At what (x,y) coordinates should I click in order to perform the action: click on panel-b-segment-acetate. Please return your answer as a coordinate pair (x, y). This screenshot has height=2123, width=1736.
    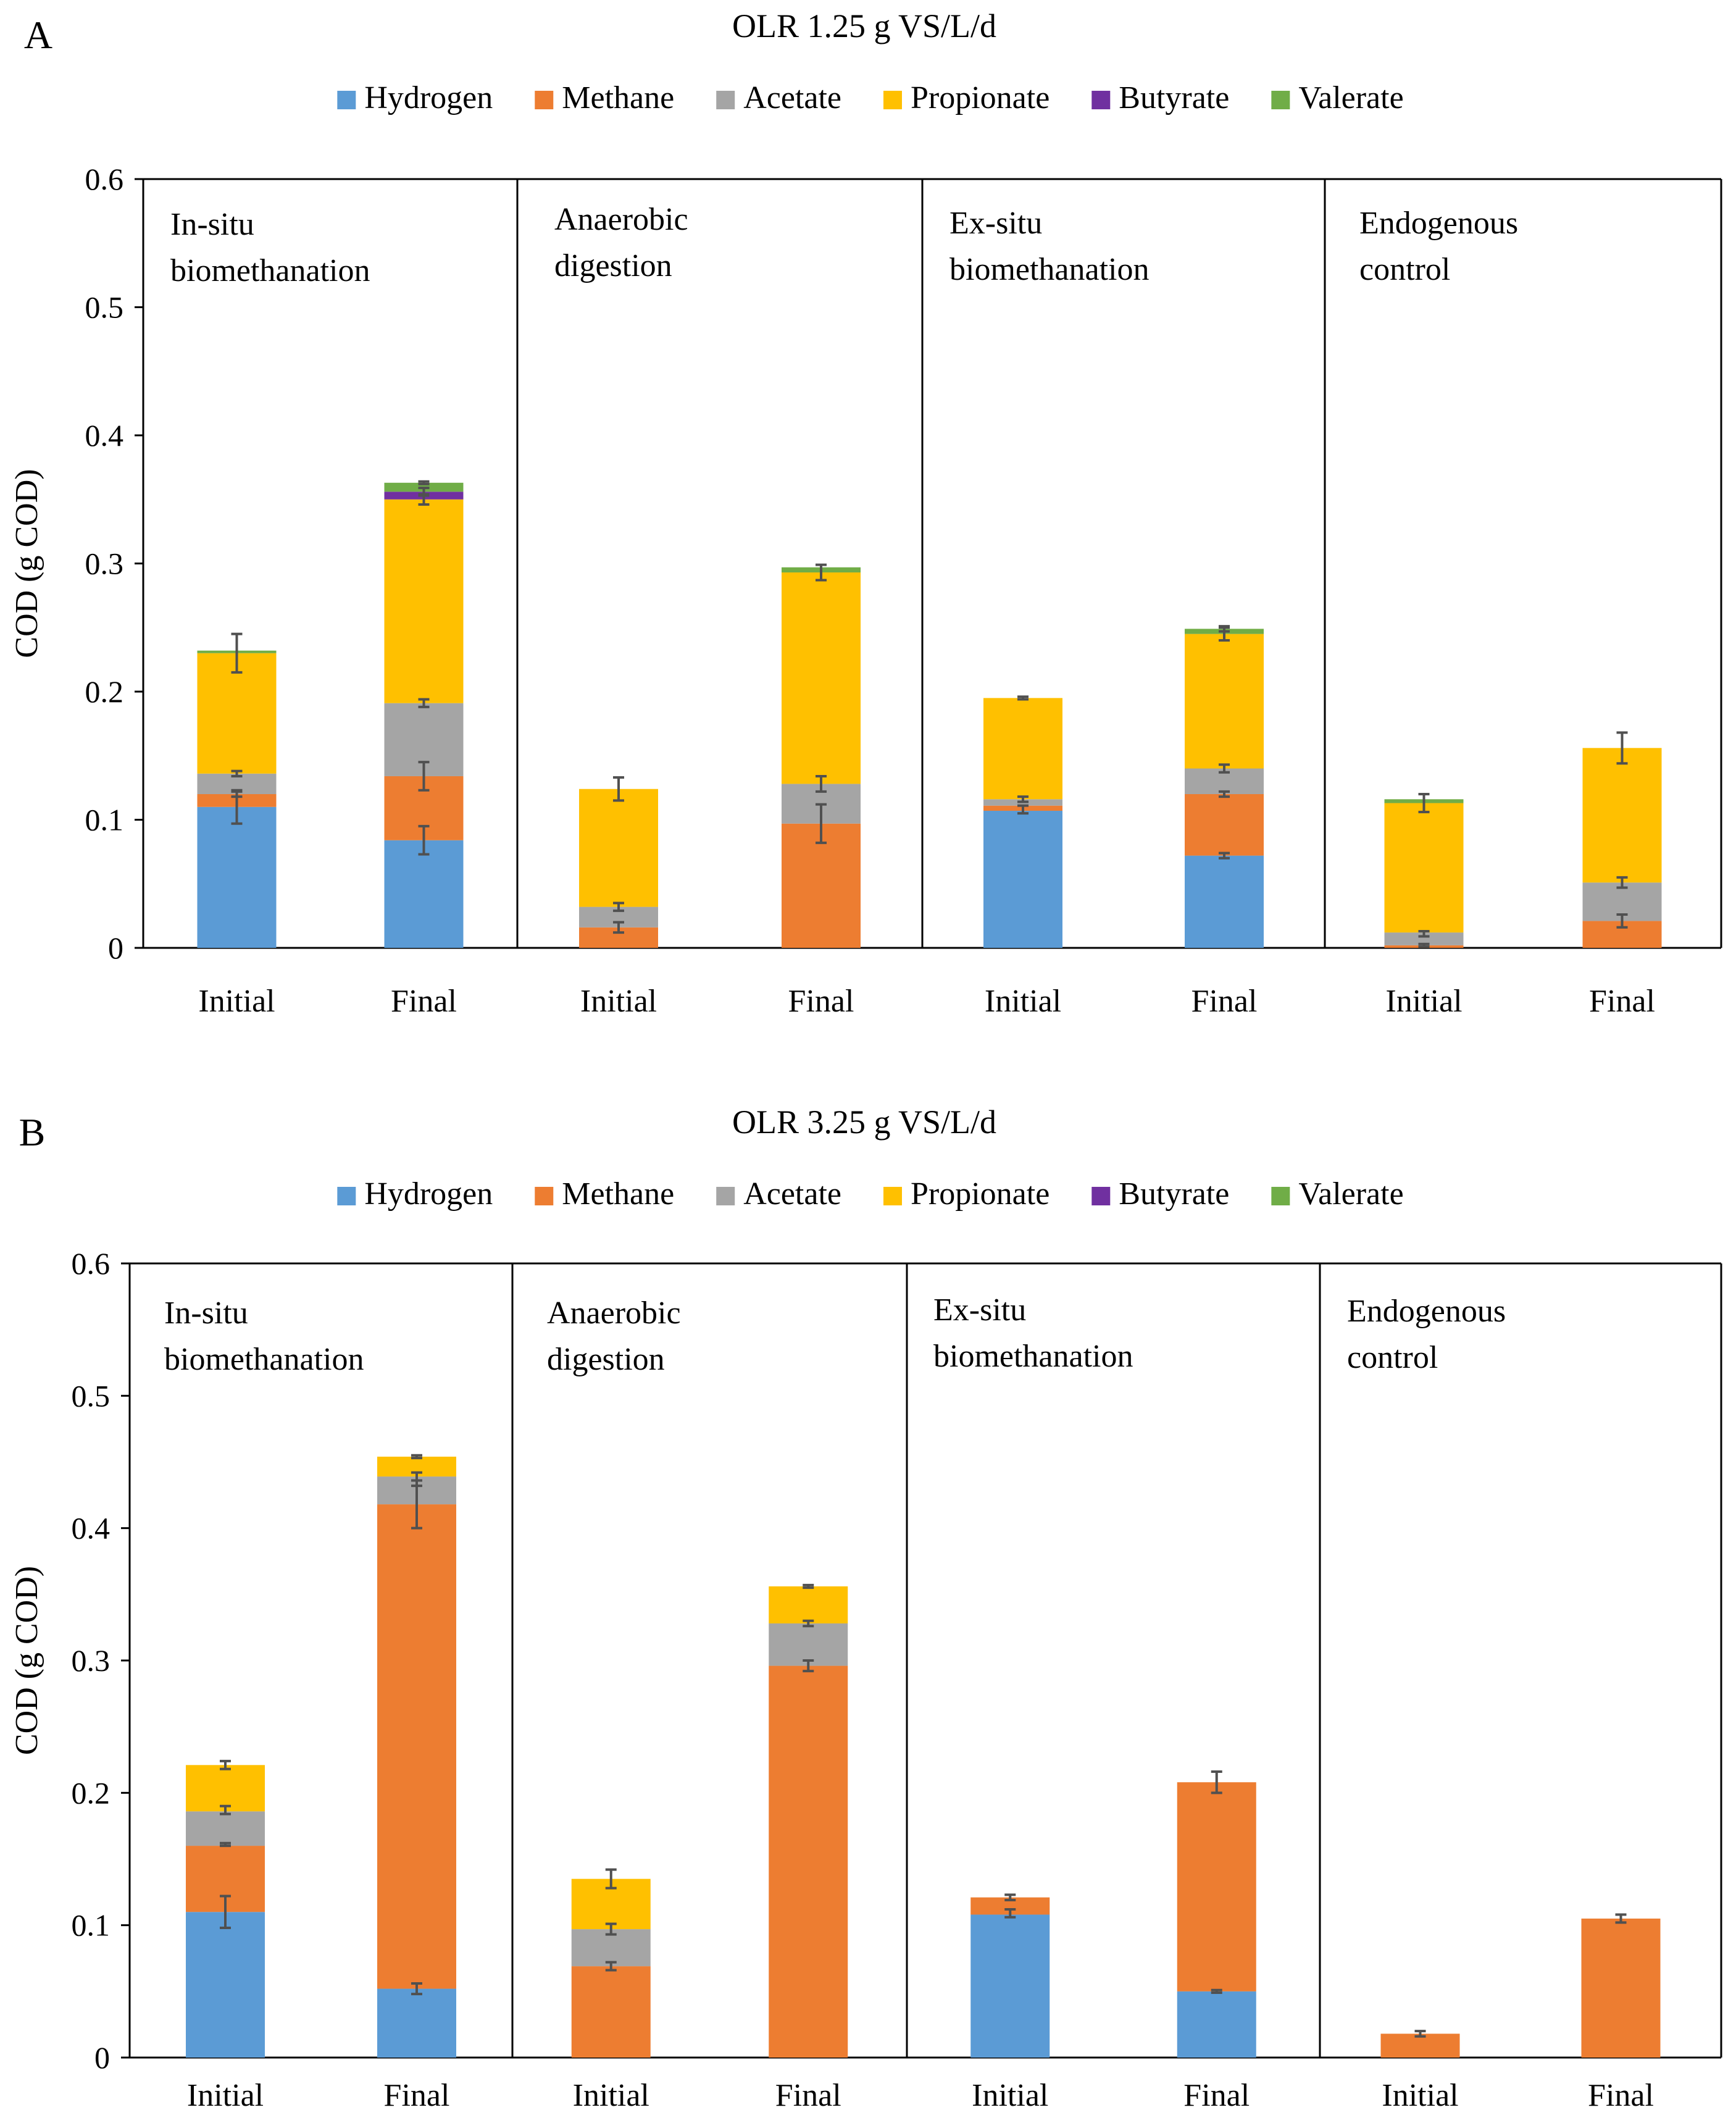
    Looking at the image, I should click on (808, 1644).